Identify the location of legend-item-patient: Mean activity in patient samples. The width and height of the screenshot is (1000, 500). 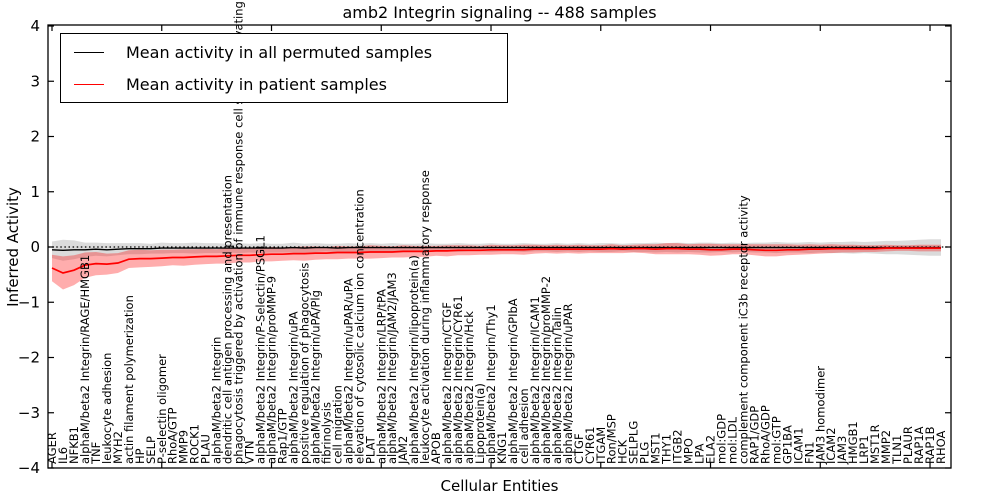
(284, 84).